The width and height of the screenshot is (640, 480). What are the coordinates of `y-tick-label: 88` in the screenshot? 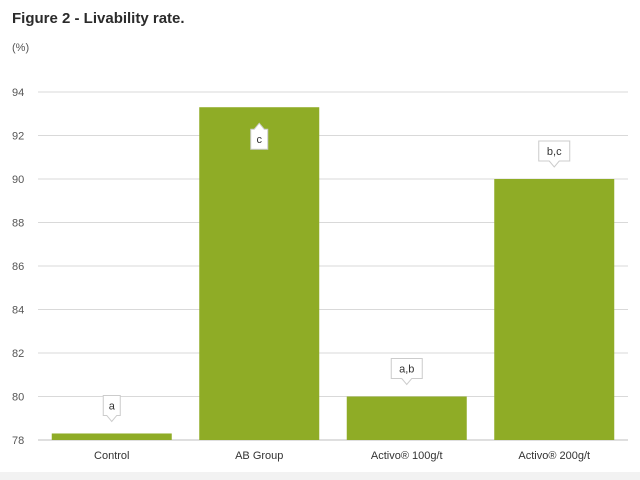 It's located at (18, 224).